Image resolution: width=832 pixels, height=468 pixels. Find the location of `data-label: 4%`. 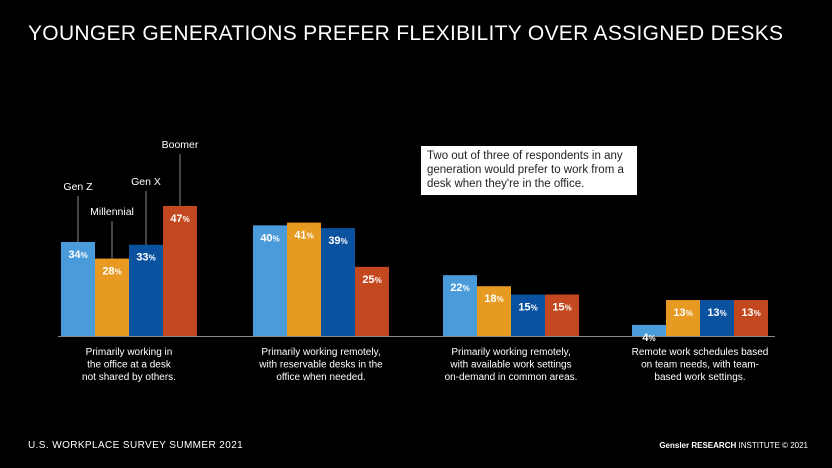

data-label: 4% is located at coordinates (648, 338).